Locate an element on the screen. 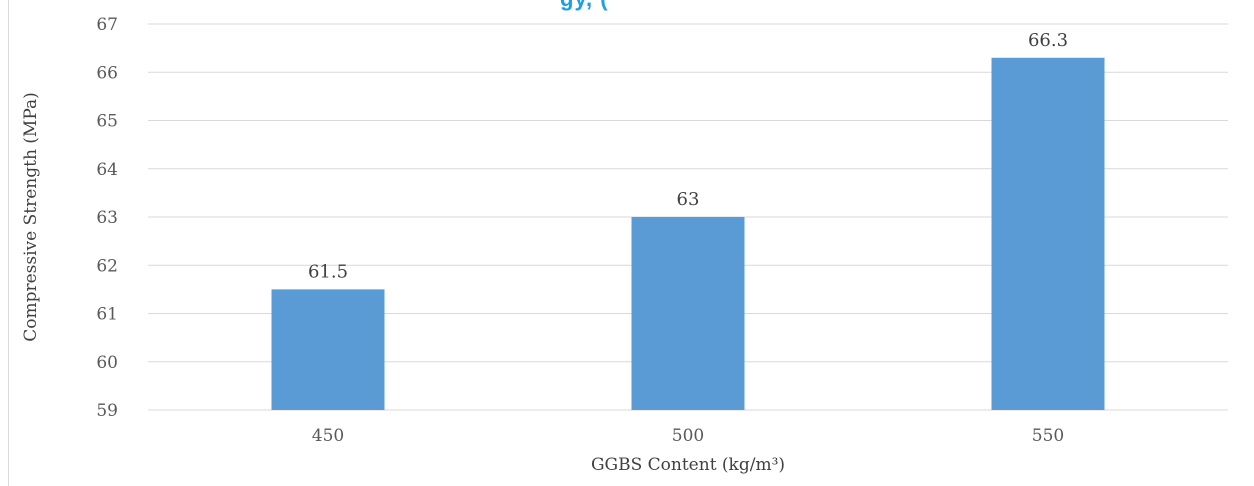 This screenshot has width=1254, height=486. y-axis-title: Compressive Strength (MPa) is located at coordinates (31, 217).